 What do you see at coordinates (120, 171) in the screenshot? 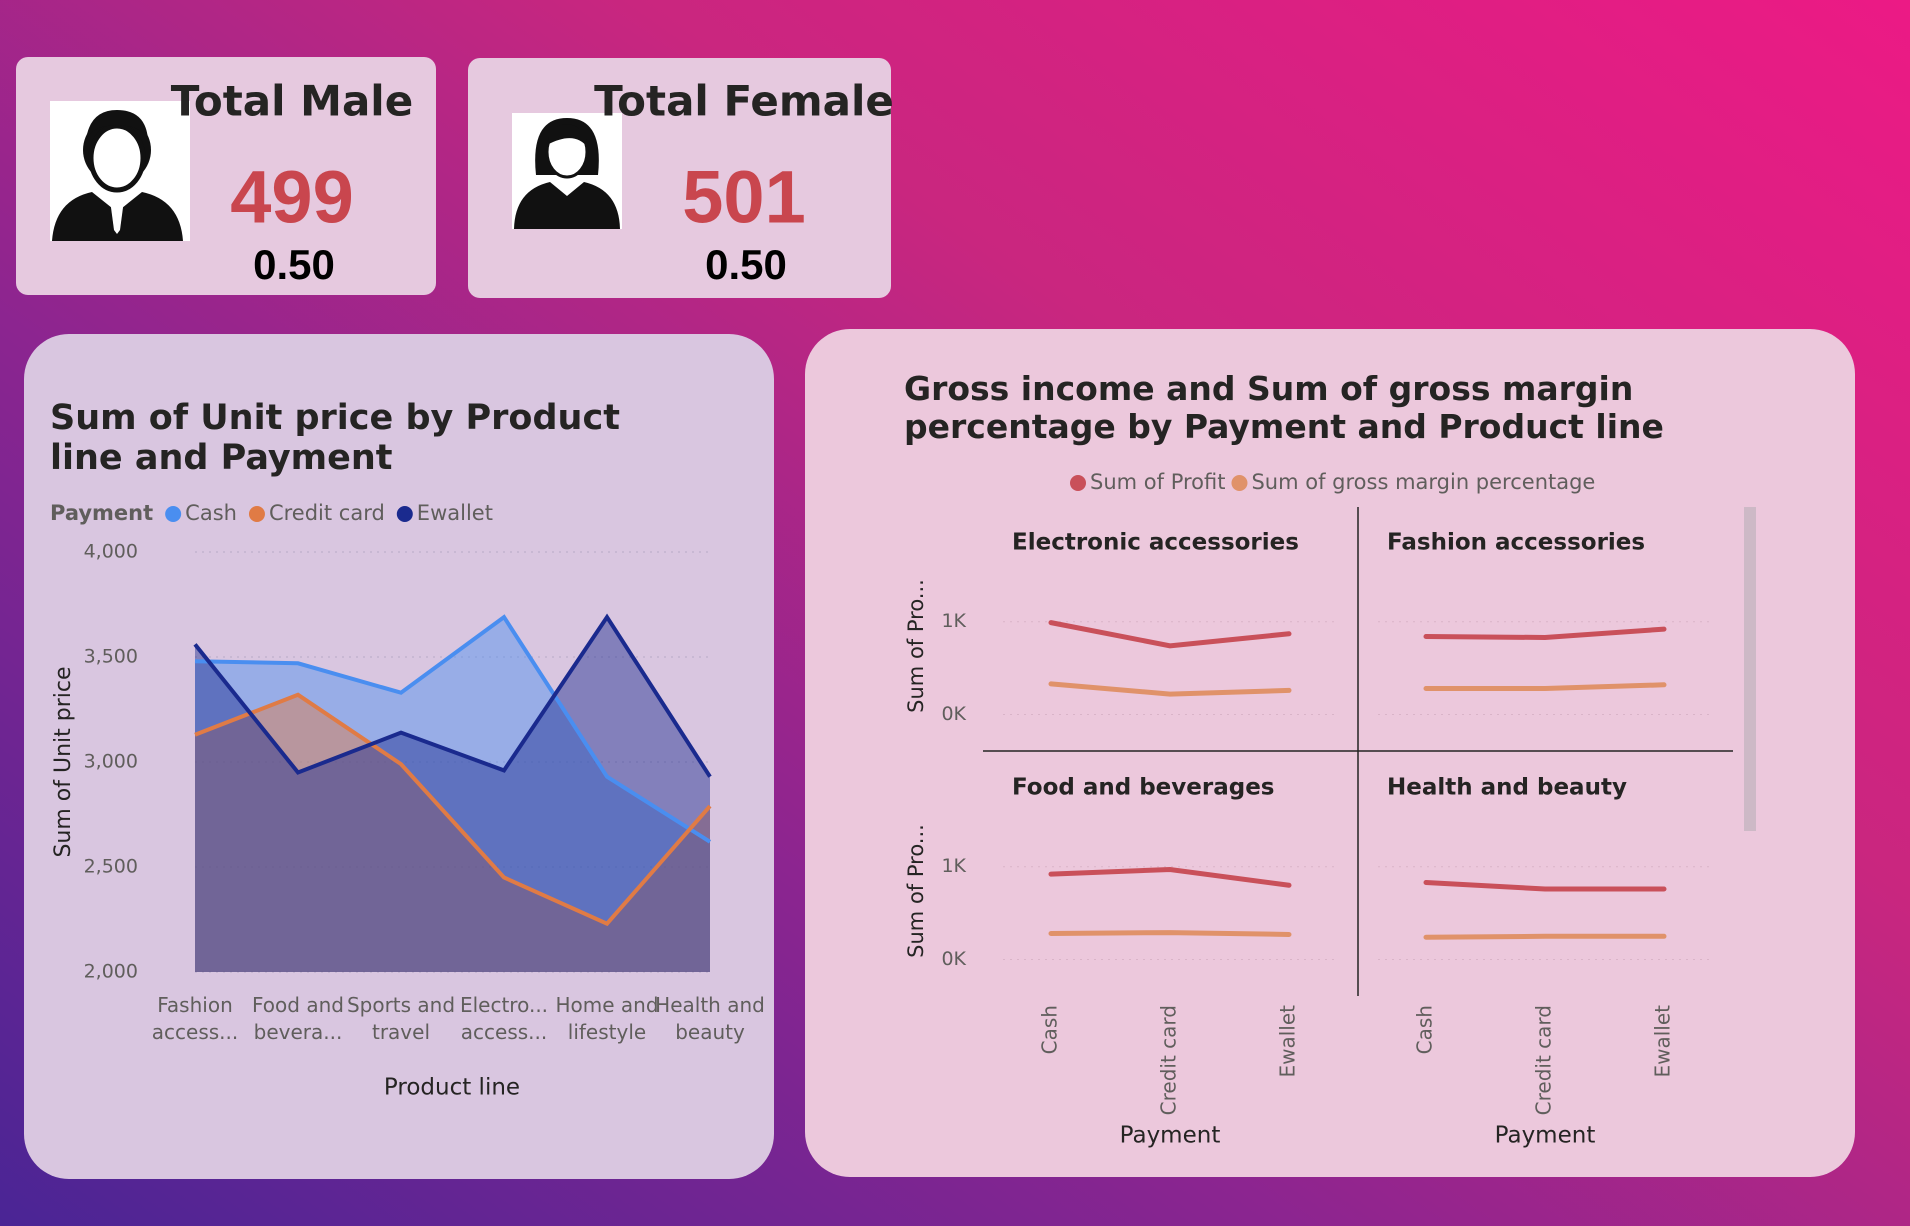
I see `male-icon` at bounding box center [120, 171].